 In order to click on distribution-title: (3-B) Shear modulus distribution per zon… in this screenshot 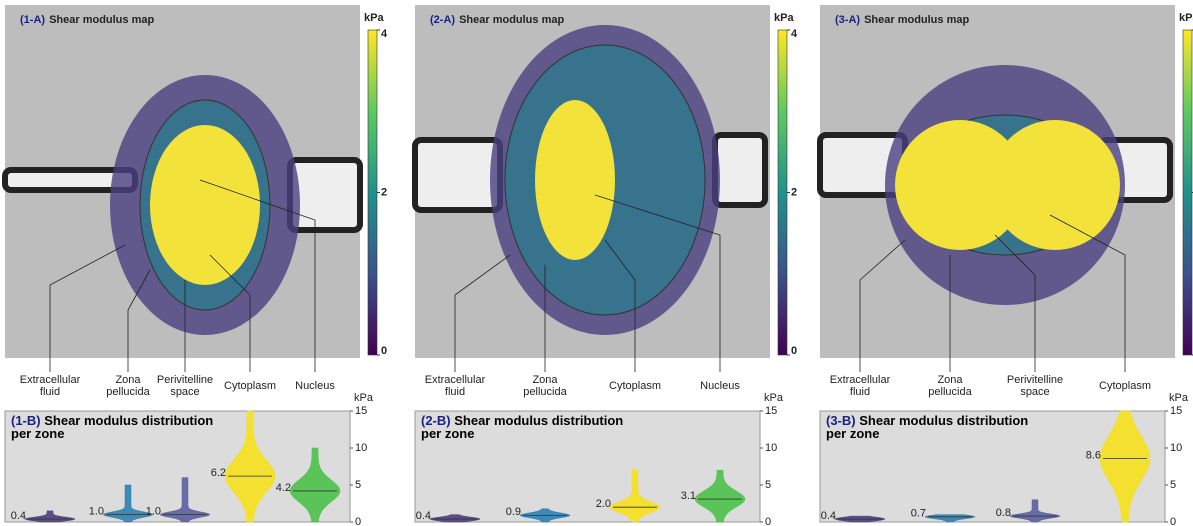, I will do `click(933, 427)`.